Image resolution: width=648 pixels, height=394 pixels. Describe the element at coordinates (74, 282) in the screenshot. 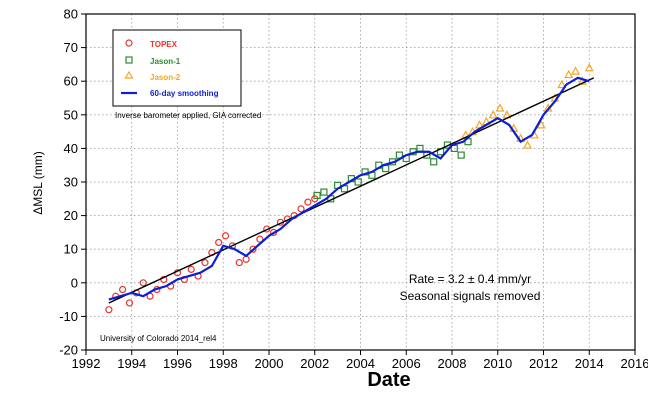

I see `y-tick-label: 0` at that location.